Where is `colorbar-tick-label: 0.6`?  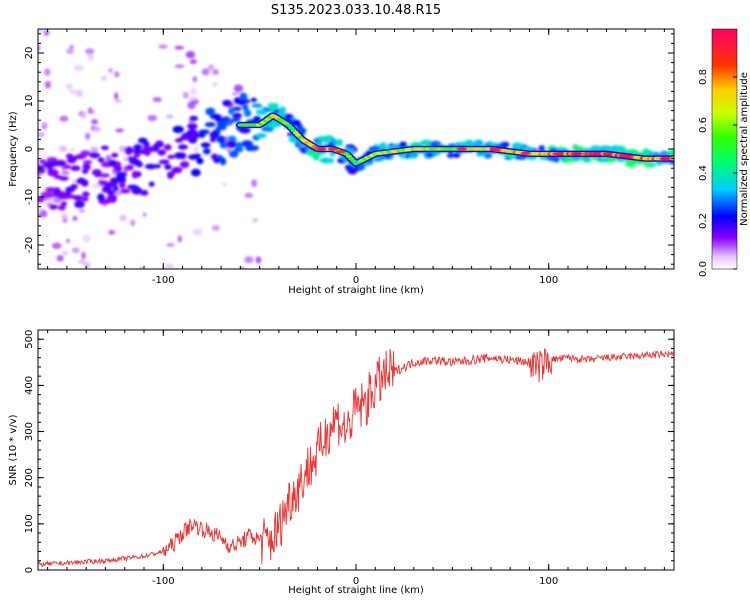
colorbar-tick-label: 0.6 is located at coordinates (703, 125).